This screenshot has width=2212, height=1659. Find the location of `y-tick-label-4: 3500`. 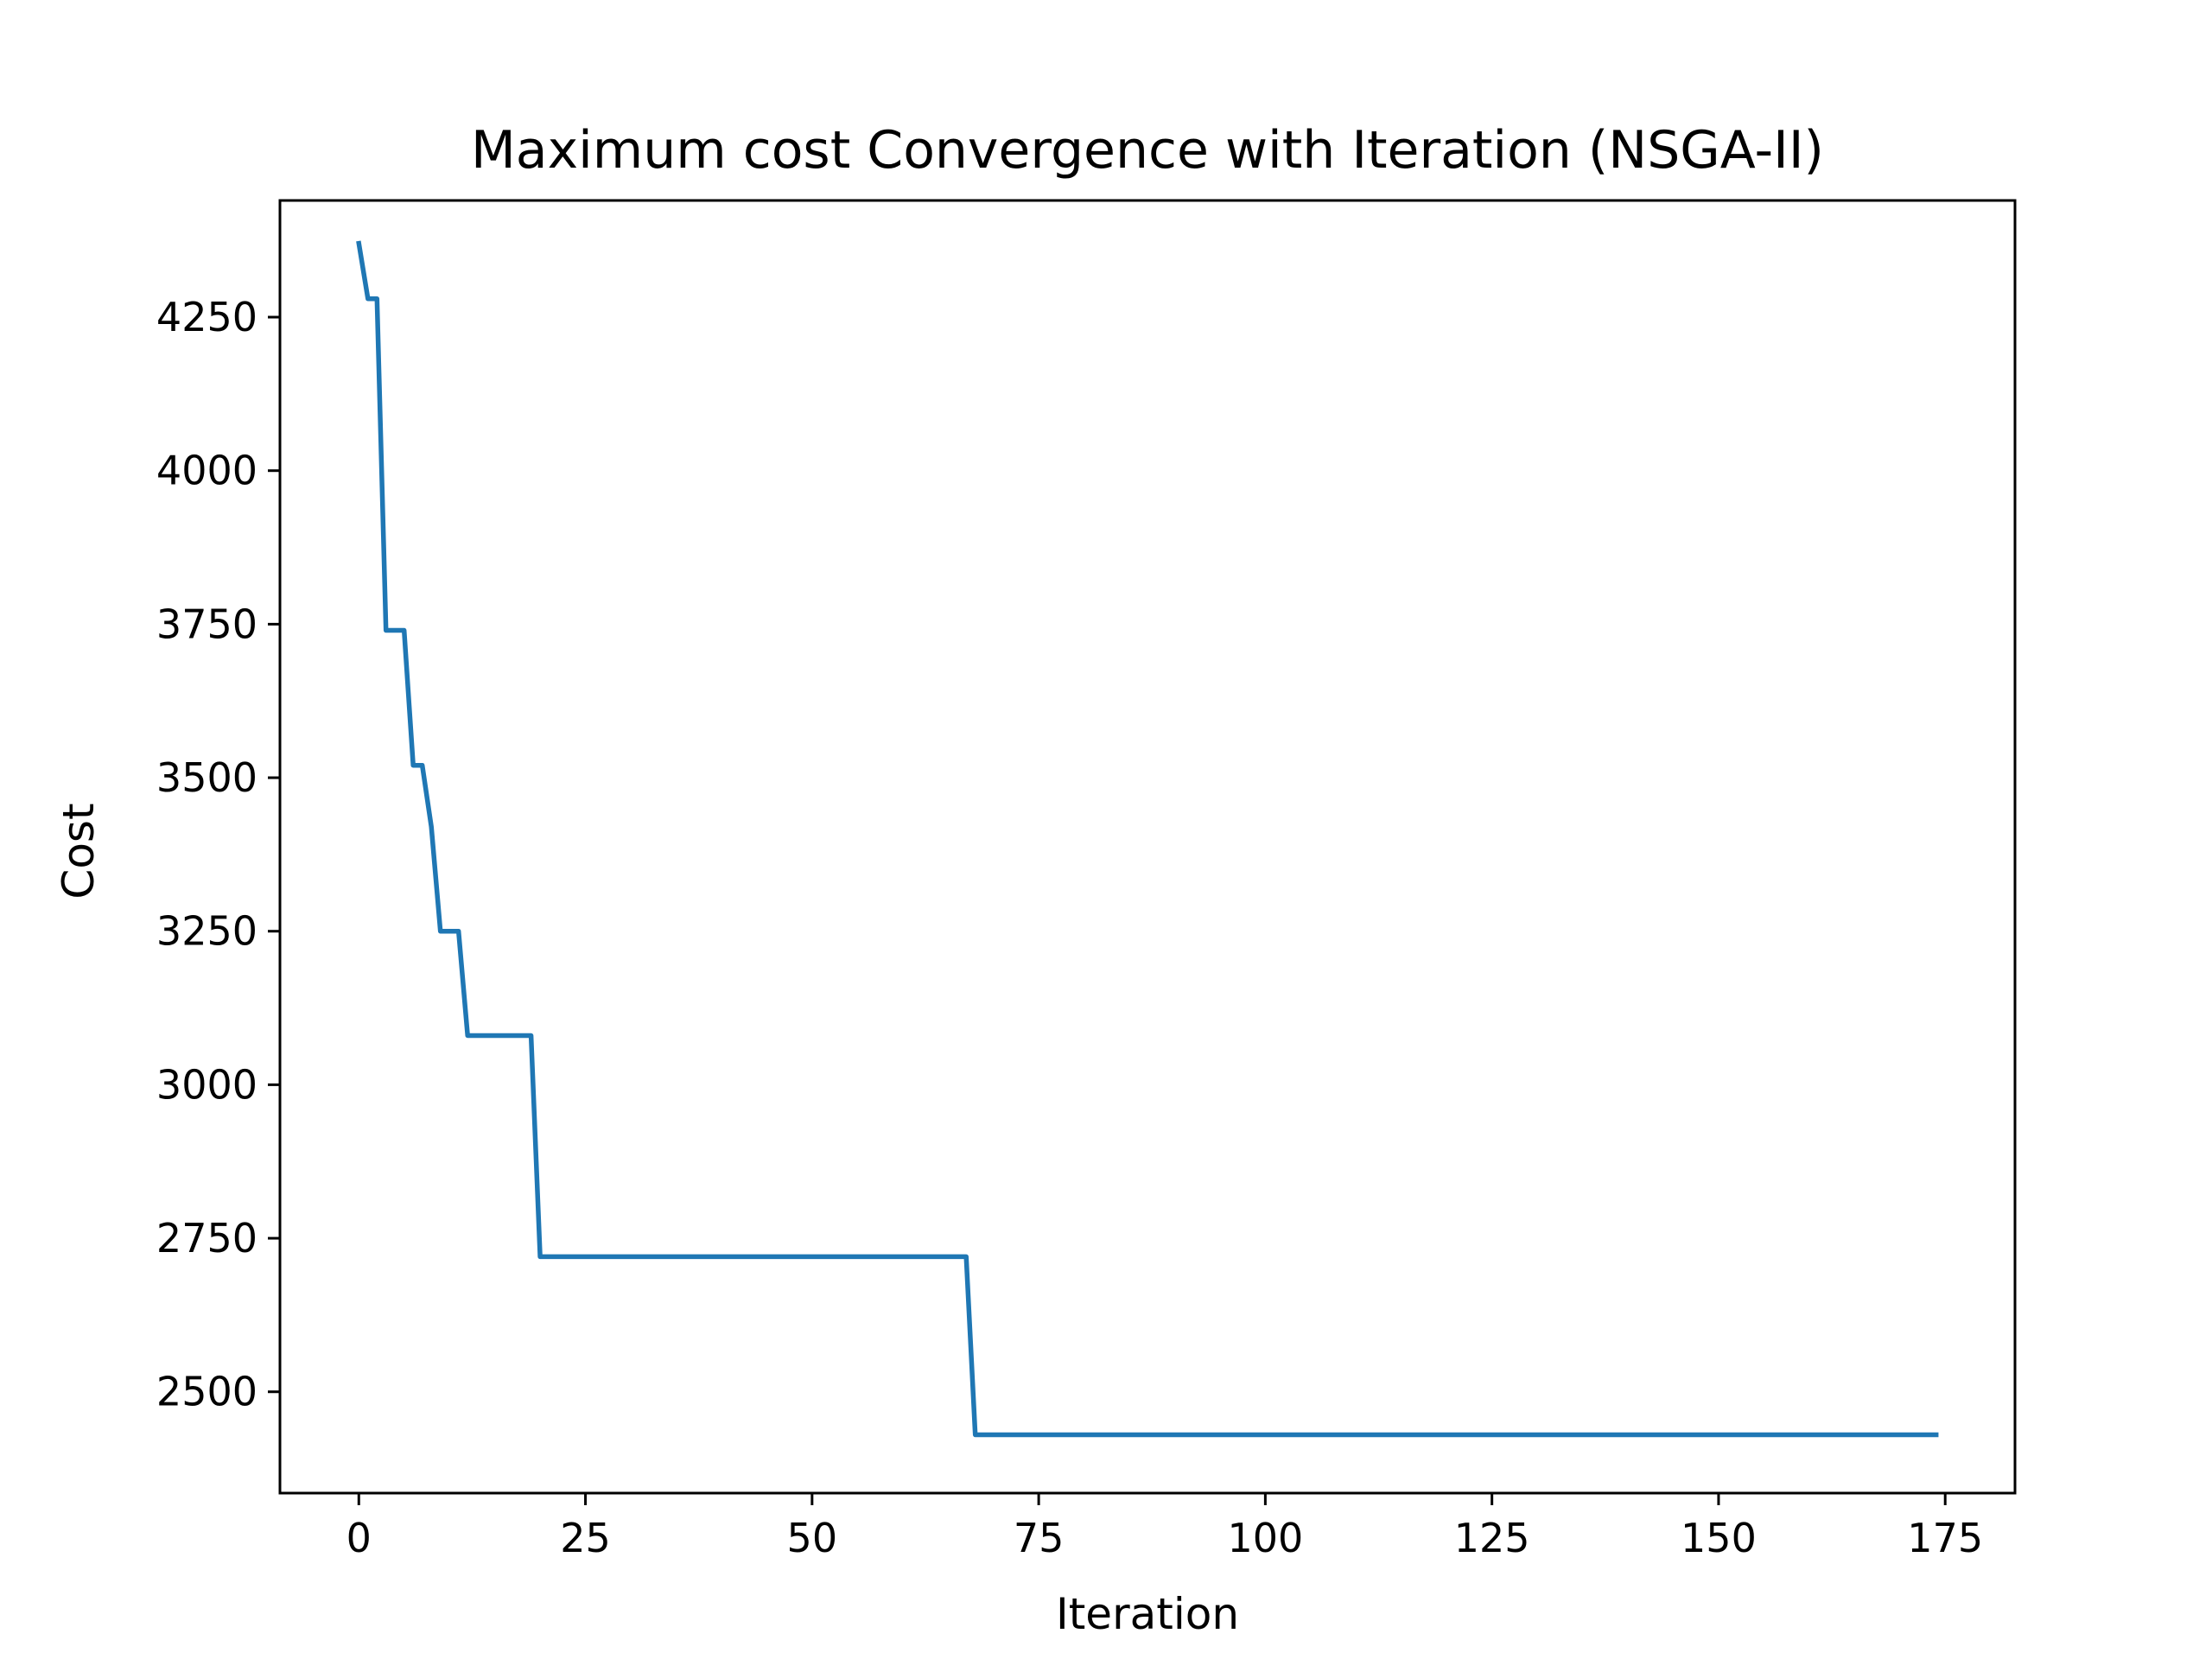

y-tick-label-4: 3500 is located at coordinates (206, 777).